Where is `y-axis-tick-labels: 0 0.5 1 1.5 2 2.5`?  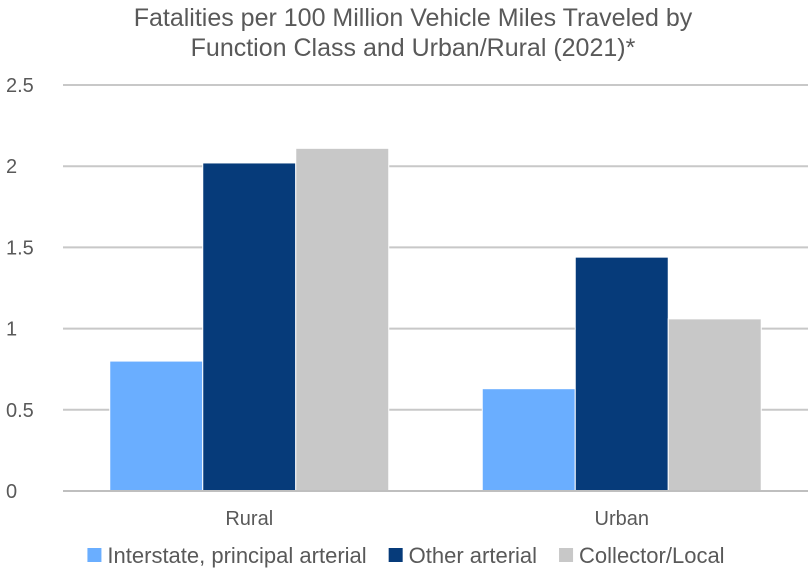 y-axis-tick-labels: 0 0.5 1 1.5 2 2.5 is located at coordinates (20, 289).